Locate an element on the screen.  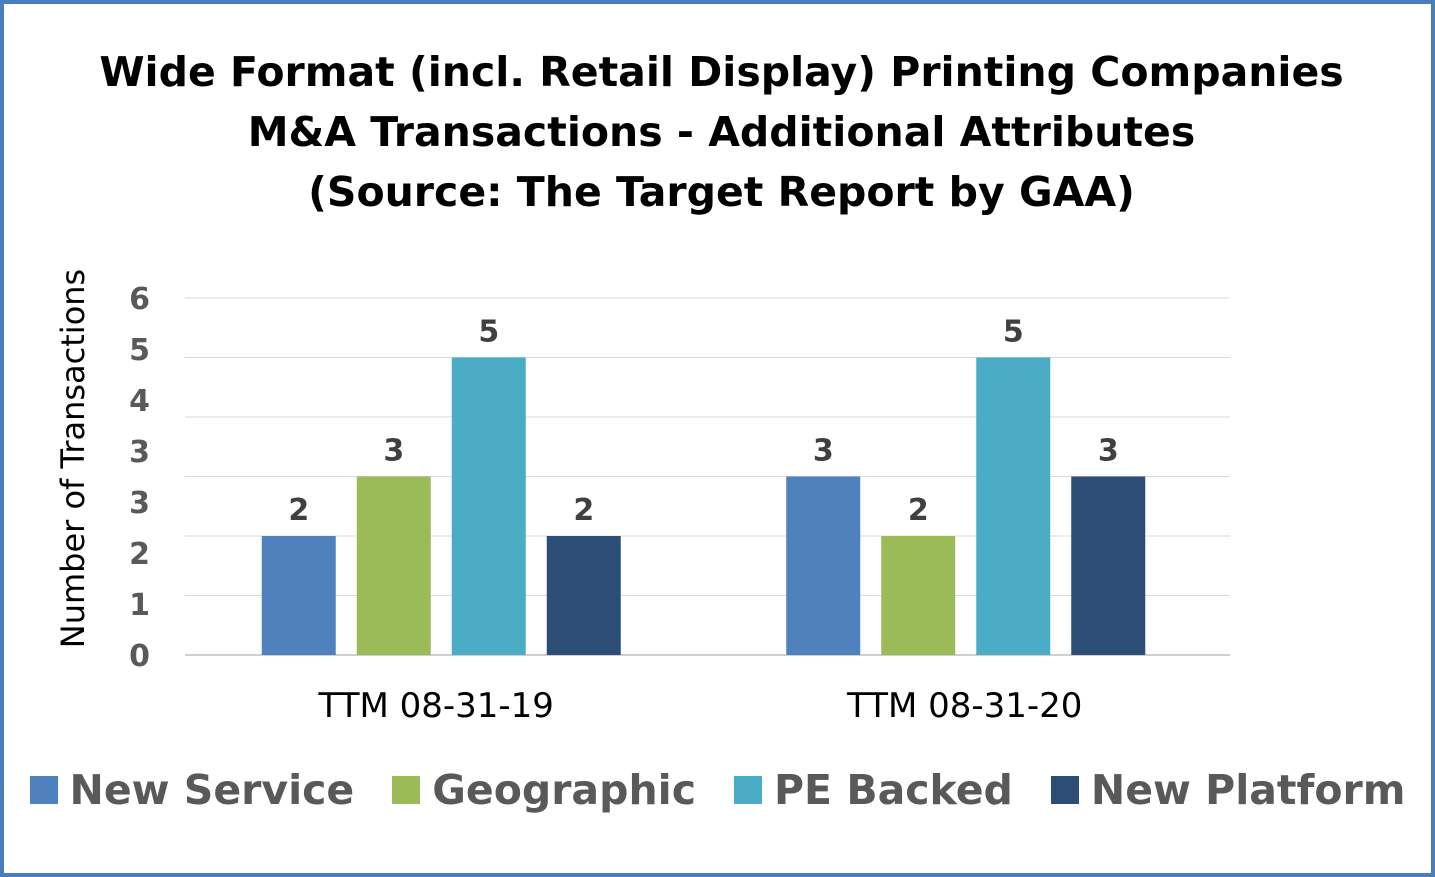
legend-swatch-new-platform is located at coordinates (1064, 790).